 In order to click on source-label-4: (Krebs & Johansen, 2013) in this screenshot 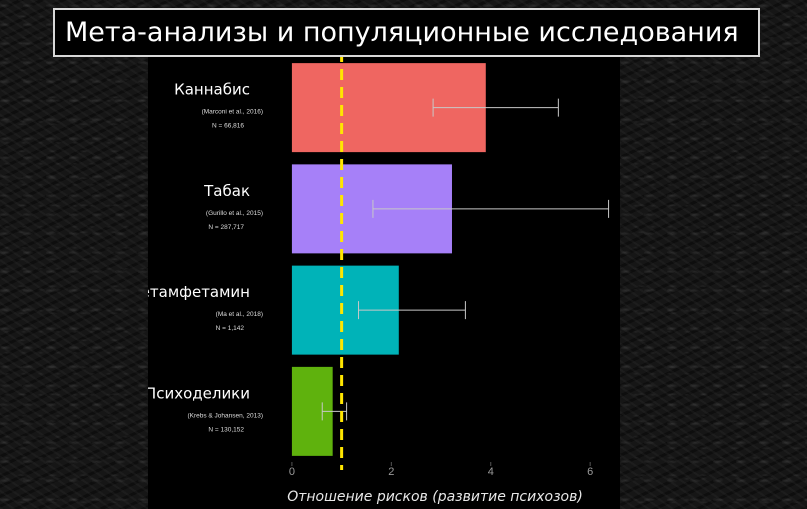, I will do `click(225, 415)`.